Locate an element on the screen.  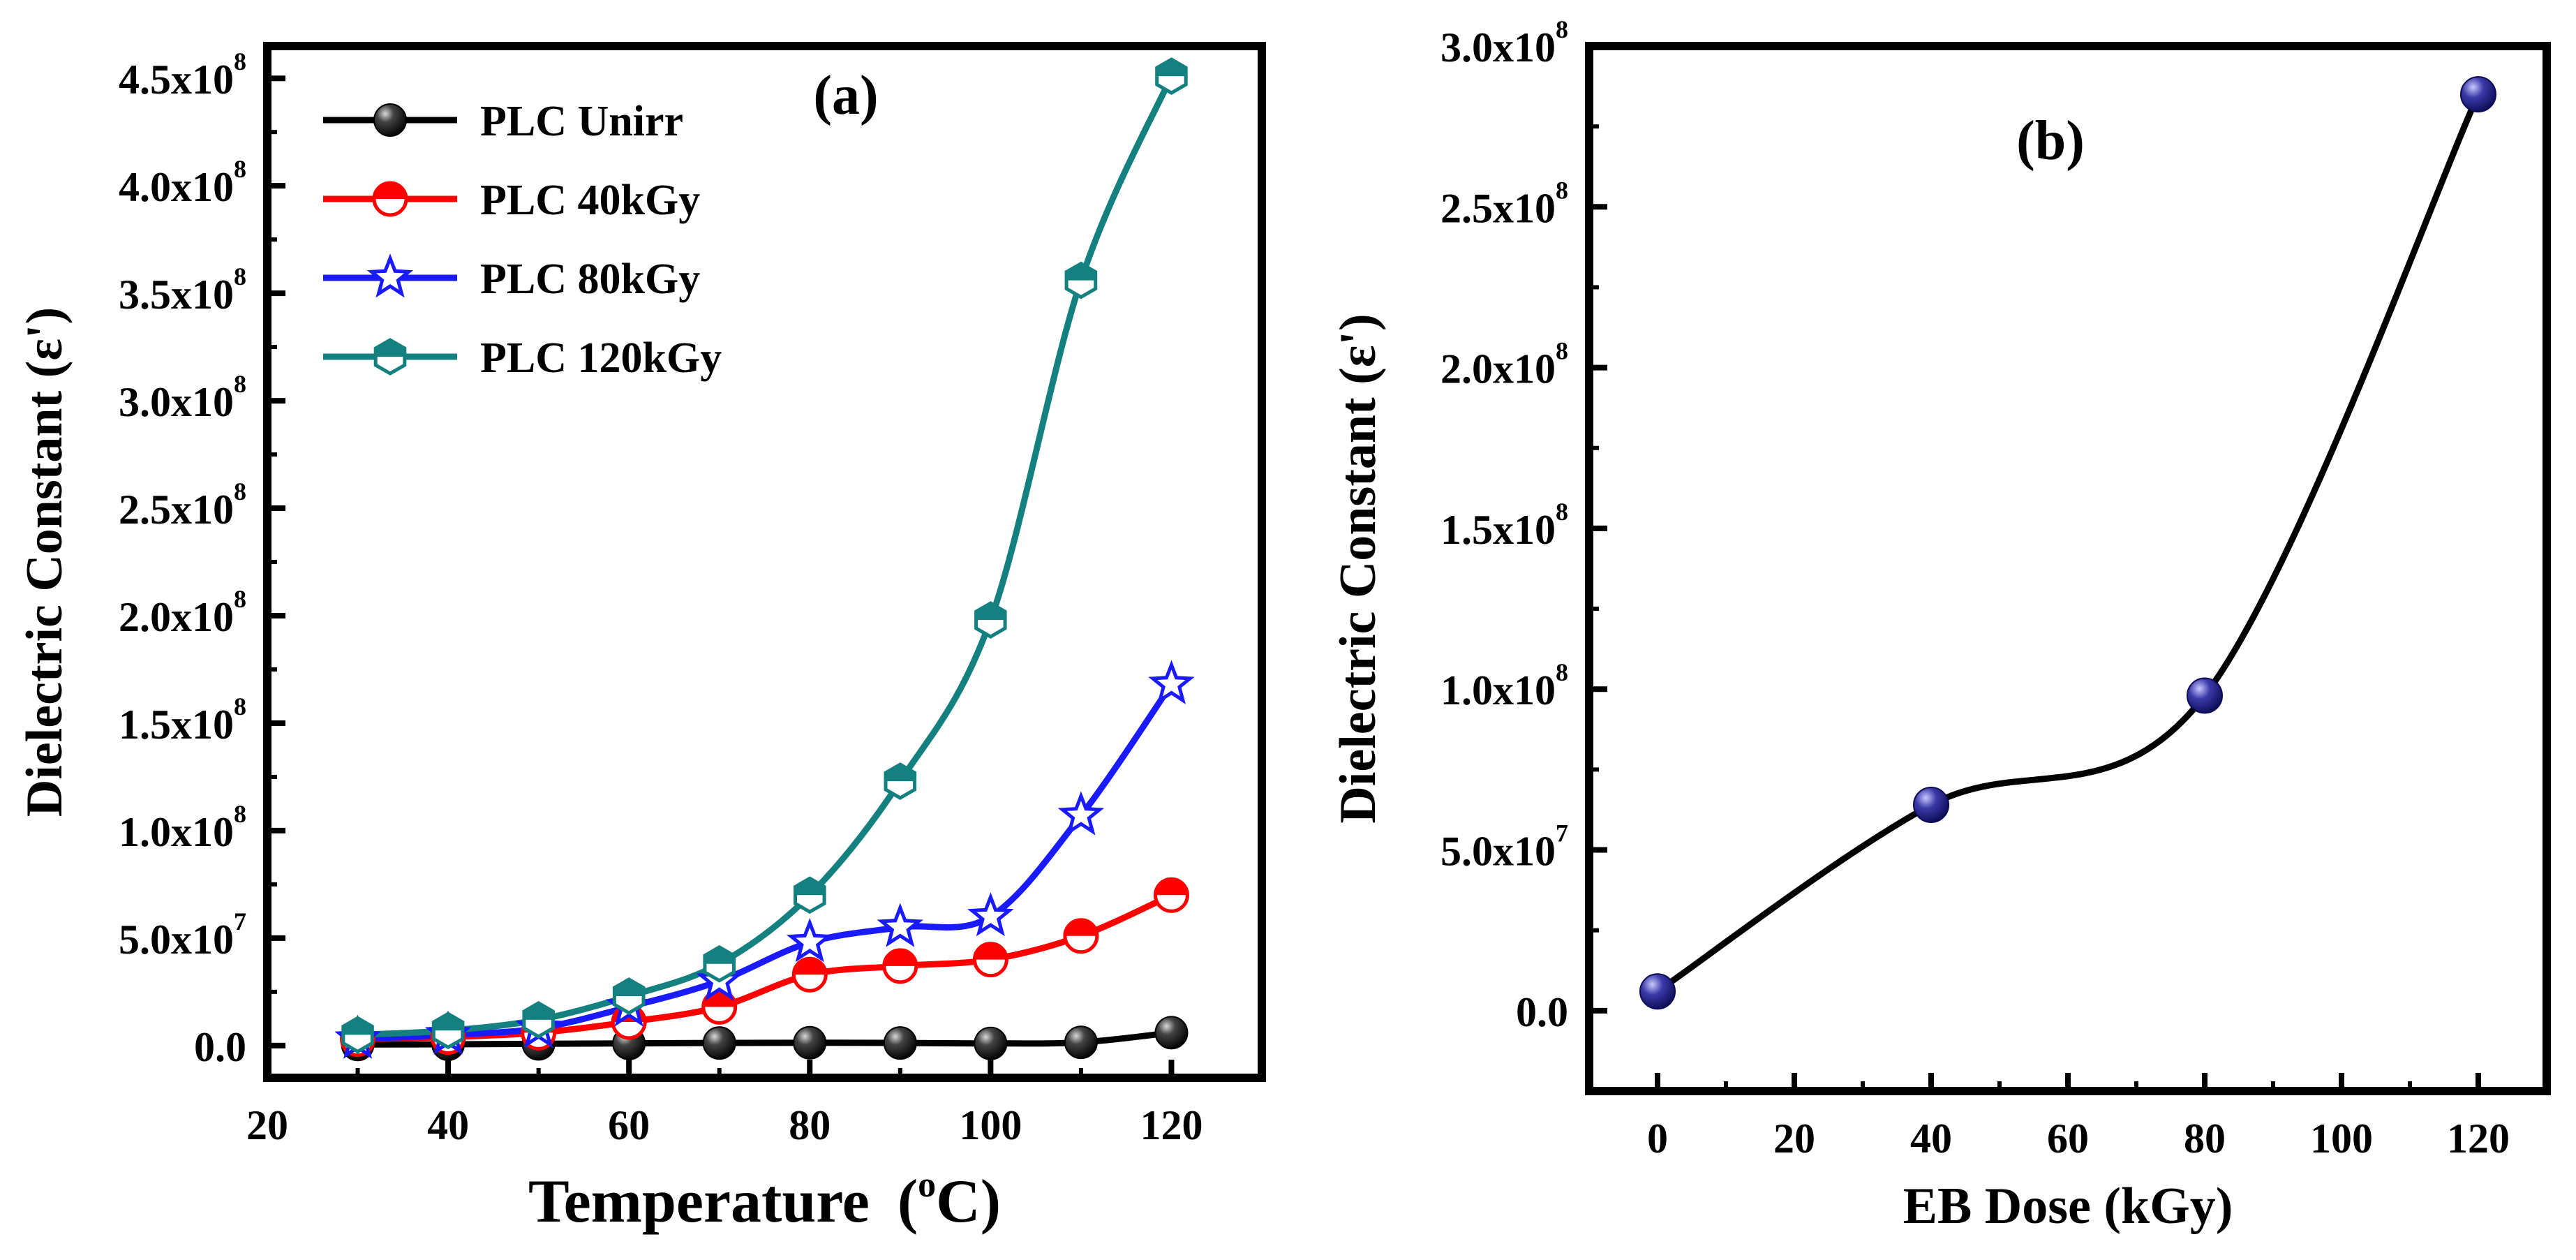
panel-b-y-tick-label: 1.5x10⁸ is located at coordinates (1504, 525).